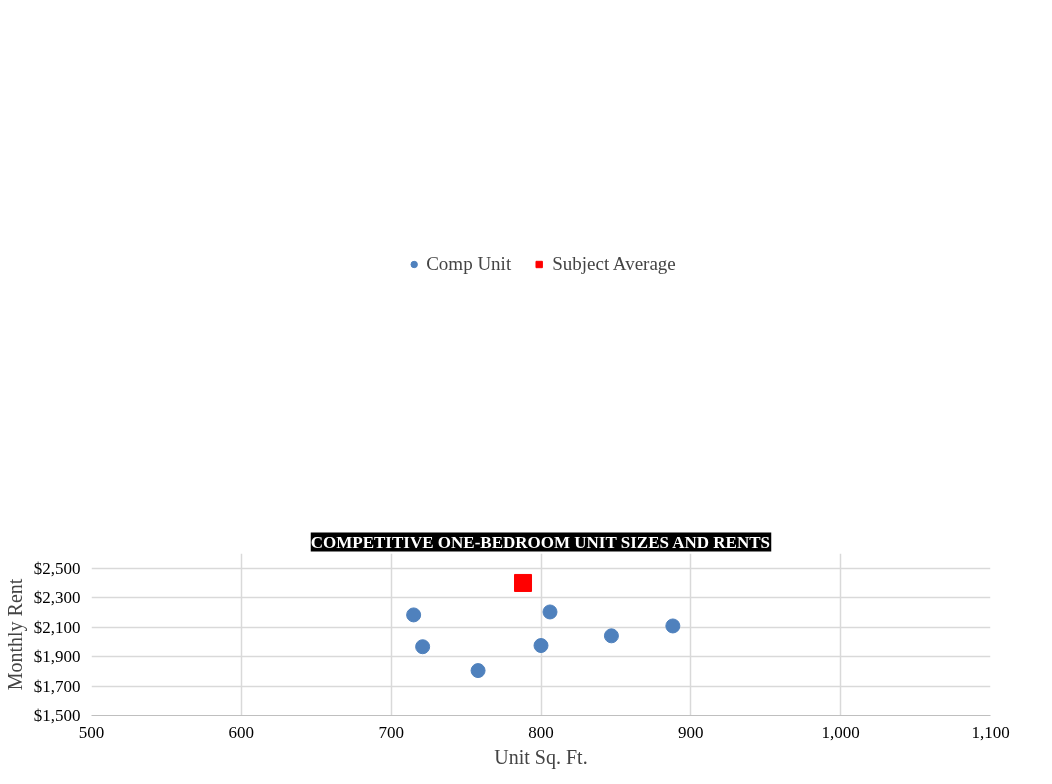 This screenshot has width=1052, height=784. Describe the element at coordinates (57, 598) in the screenshot. I see `y-tick-label: $2,300` at that location.